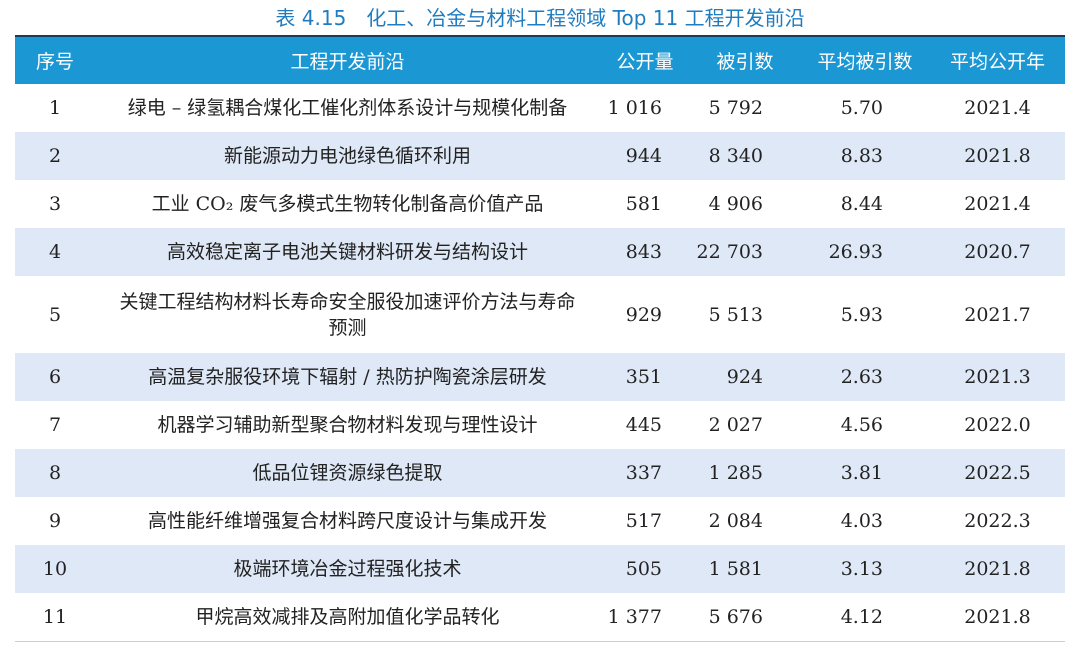 This screenshot has width=1080, height=655. What do you see at coordinates (997, 425) in the screenshot?
I see `cell-avg-year: 2022.0` at bounding box center [997, 425].